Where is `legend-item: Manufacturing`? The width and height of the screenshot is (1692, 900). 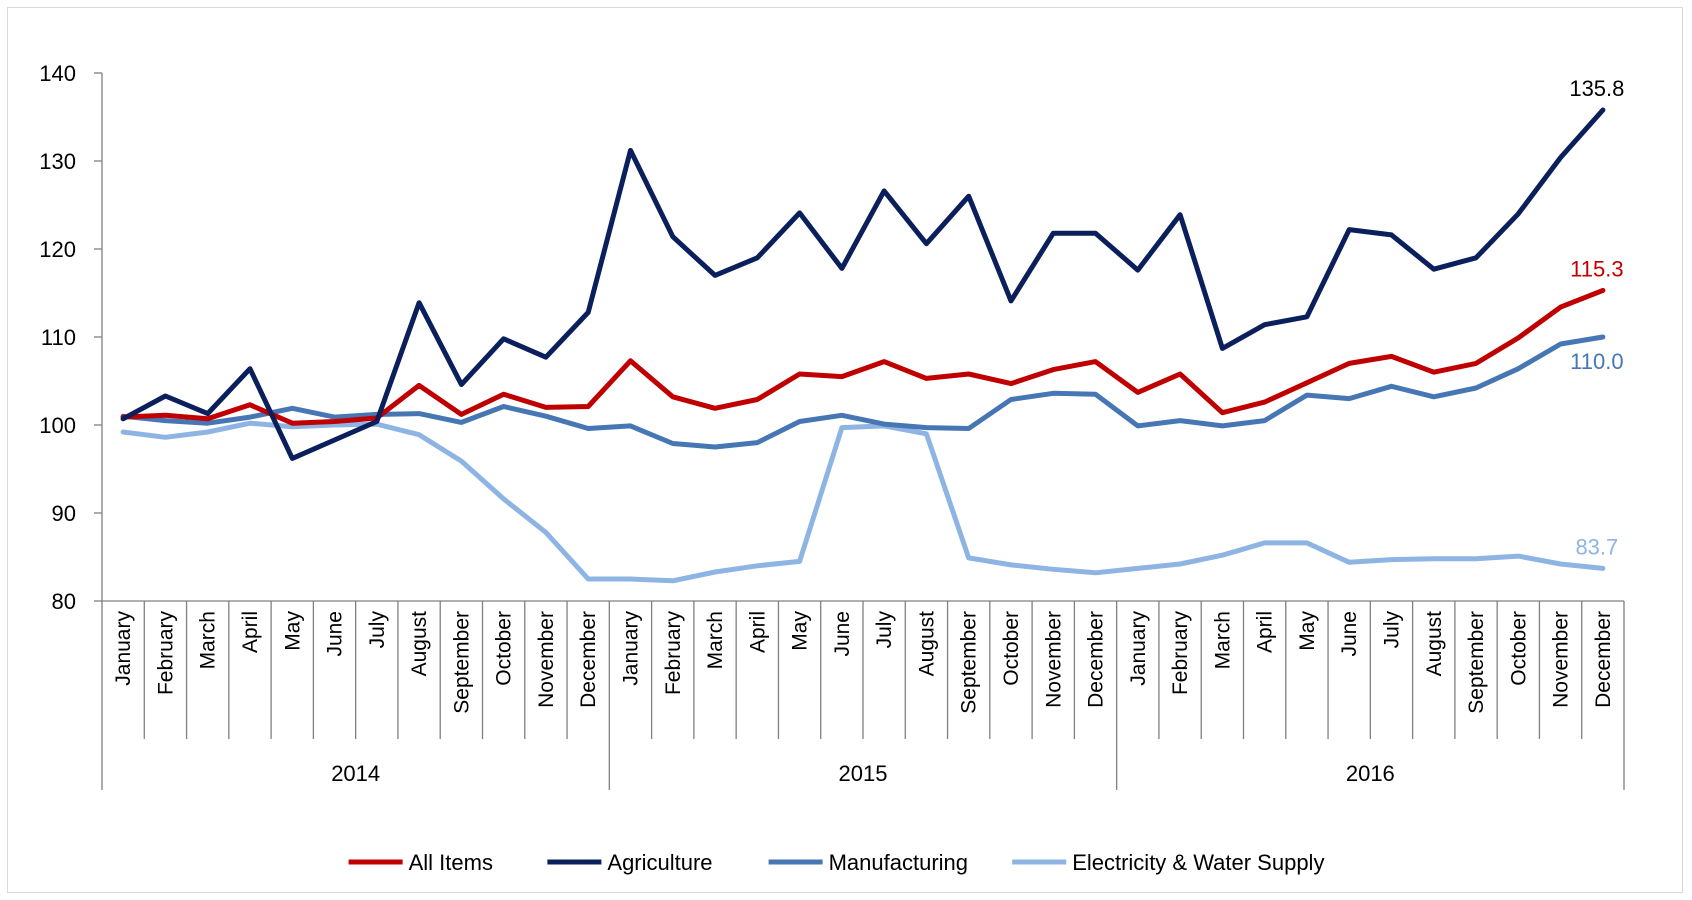
legend-item: Manufacturing is located at coordinates (868, 862).